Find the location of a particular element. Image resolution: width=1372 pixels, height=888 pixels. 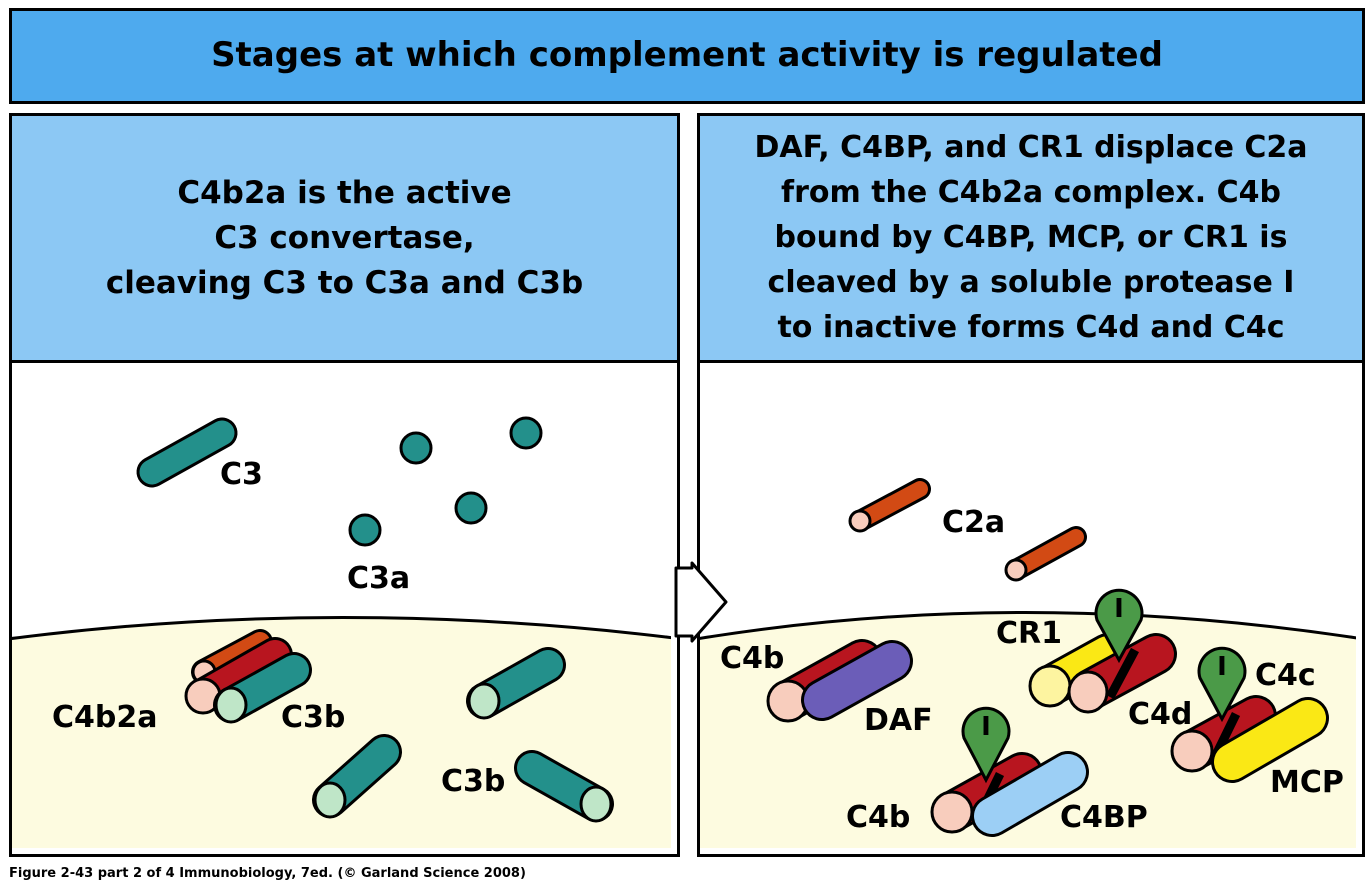

left-header-line: cleaving C3 to C3a and C3b is located at coordinates (344, 283).